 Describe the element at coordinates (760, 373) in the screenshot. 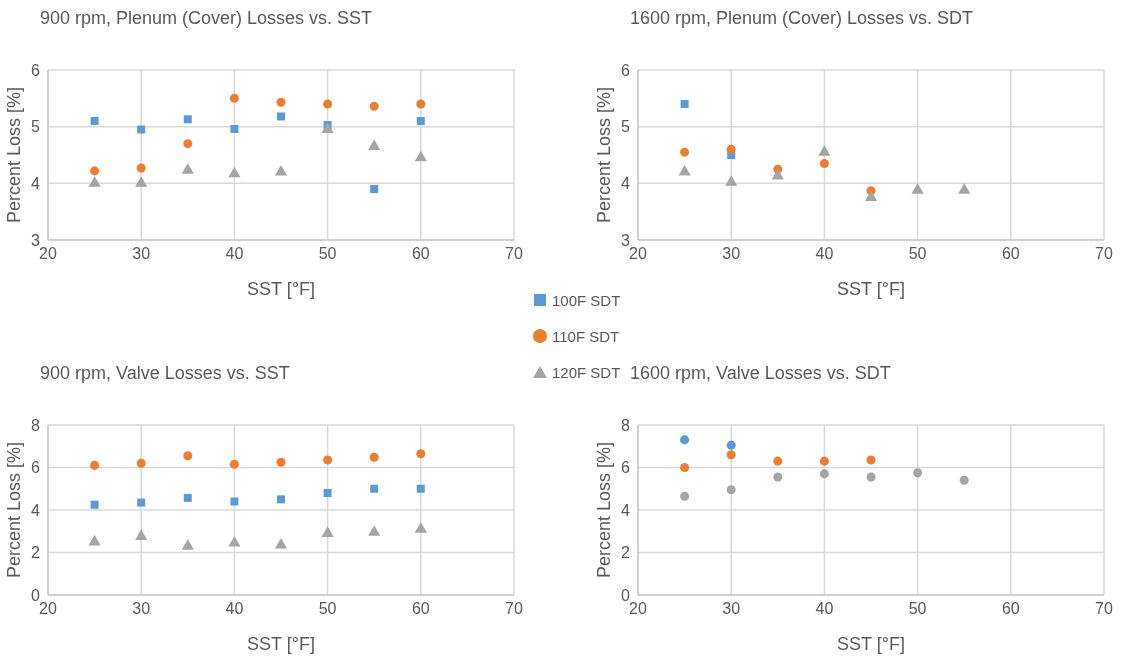

I see `chart-title: 1600 rpm, Valve Losses vs. SDT` at that location.